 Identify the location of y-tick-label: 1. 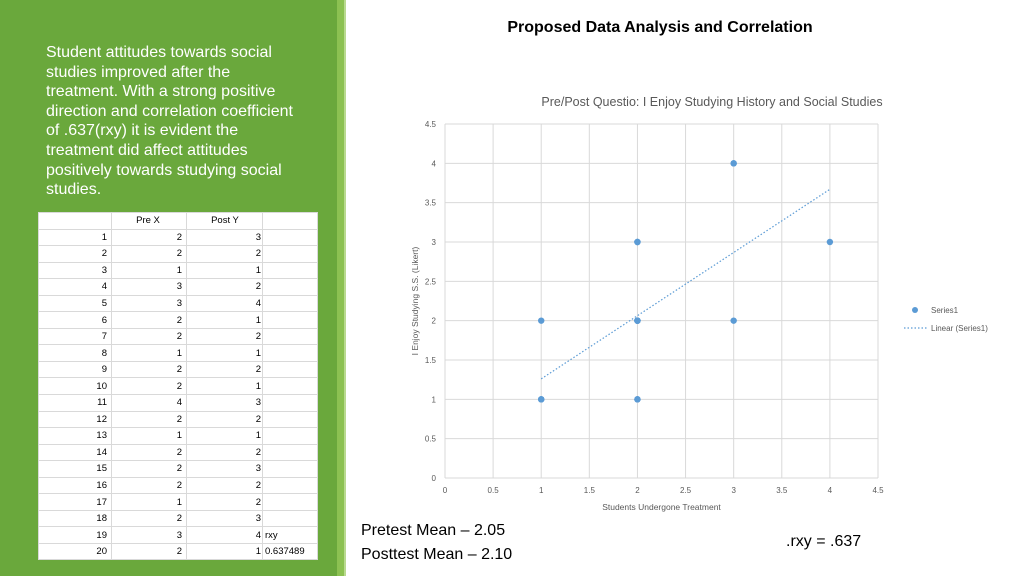
(434, 399).